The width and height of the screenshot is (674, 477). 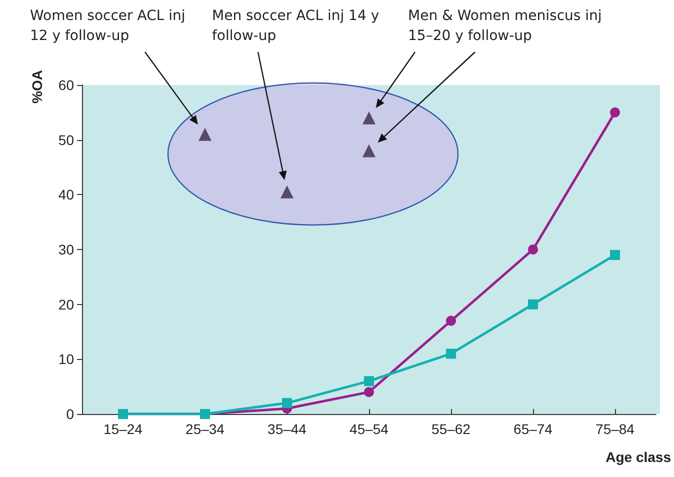 I want to click on x-tick-label: 75–84, so click(x=615, y=429).